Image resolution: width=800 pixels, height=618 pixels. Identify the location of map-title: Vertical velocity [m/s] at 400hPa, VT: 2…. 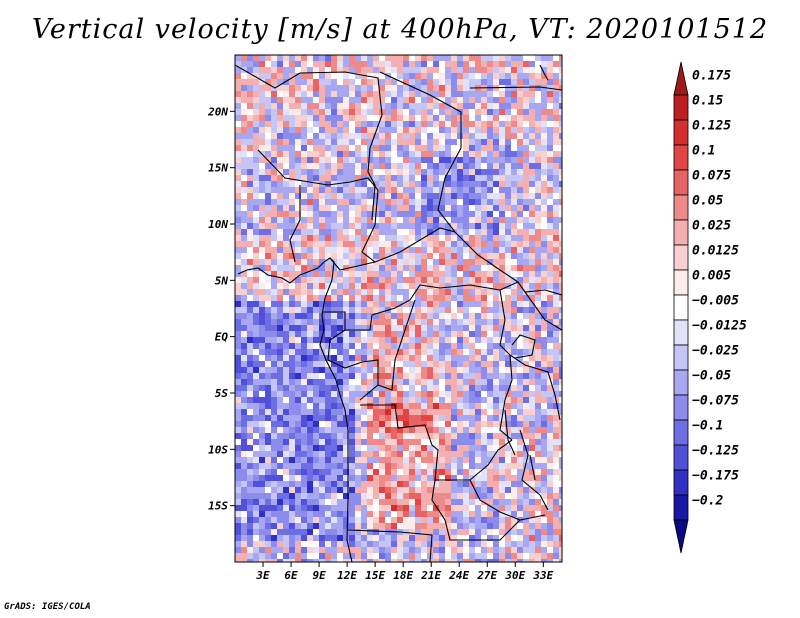
(400, 29).